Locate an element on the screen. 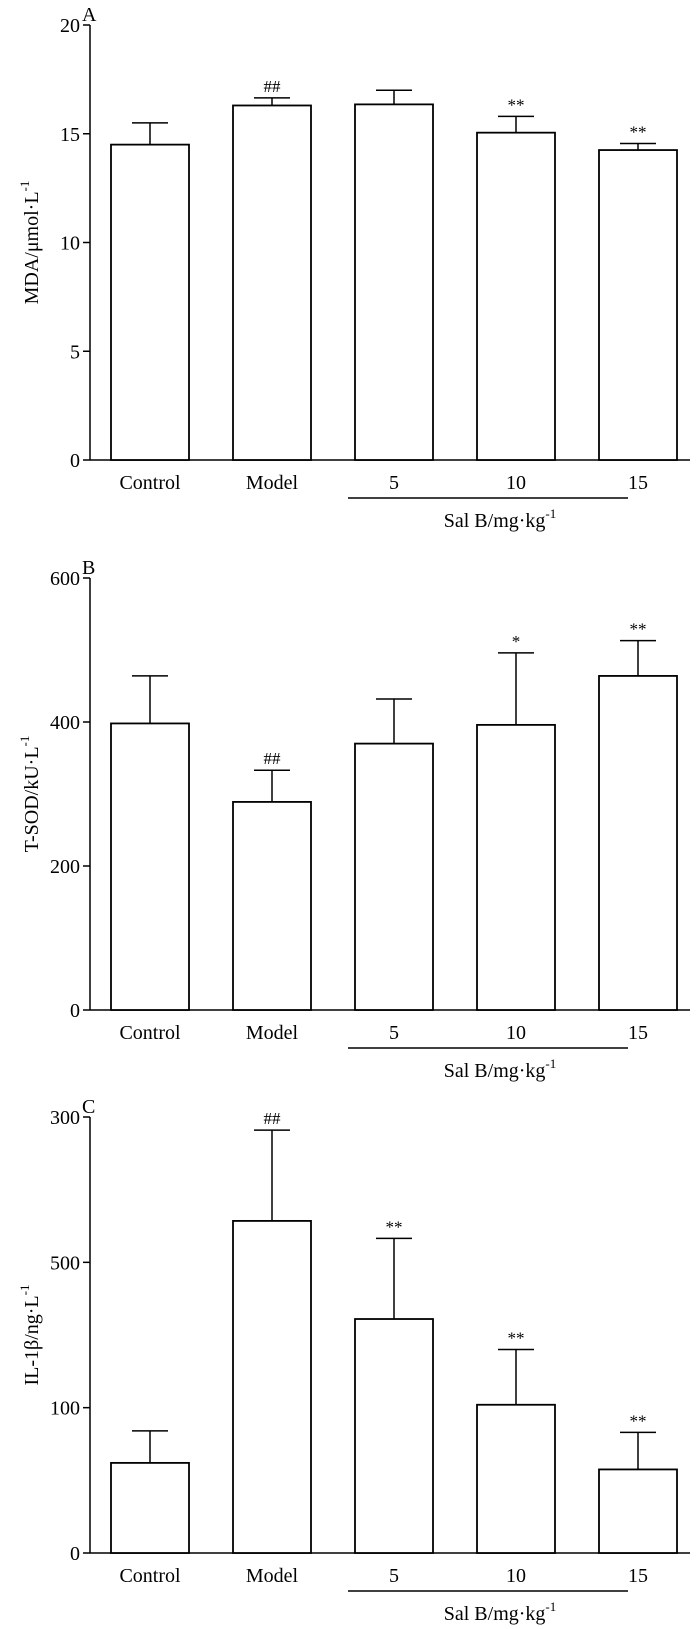  y-tick-label: 100 is located at coordinates (65, 1409).